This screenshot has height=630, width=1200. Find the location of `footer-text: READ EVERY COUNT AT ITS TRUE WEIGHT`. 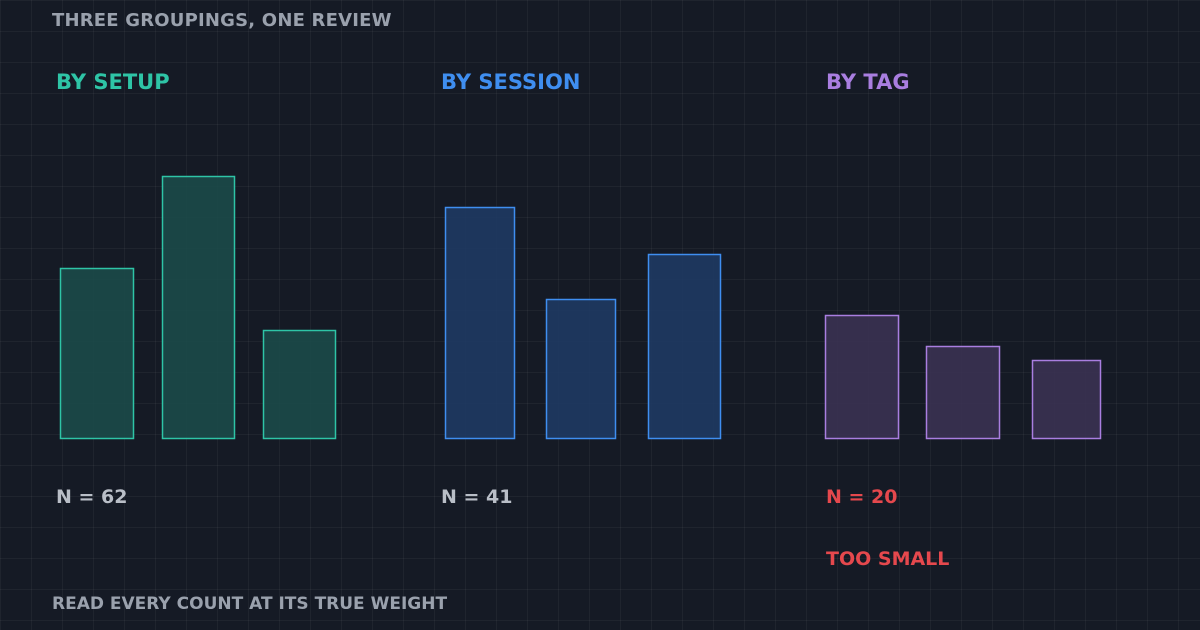

footer-text: READ EVERY COUNT AT ITS TRUE WEIGHT is located at coordinates (250, 604).